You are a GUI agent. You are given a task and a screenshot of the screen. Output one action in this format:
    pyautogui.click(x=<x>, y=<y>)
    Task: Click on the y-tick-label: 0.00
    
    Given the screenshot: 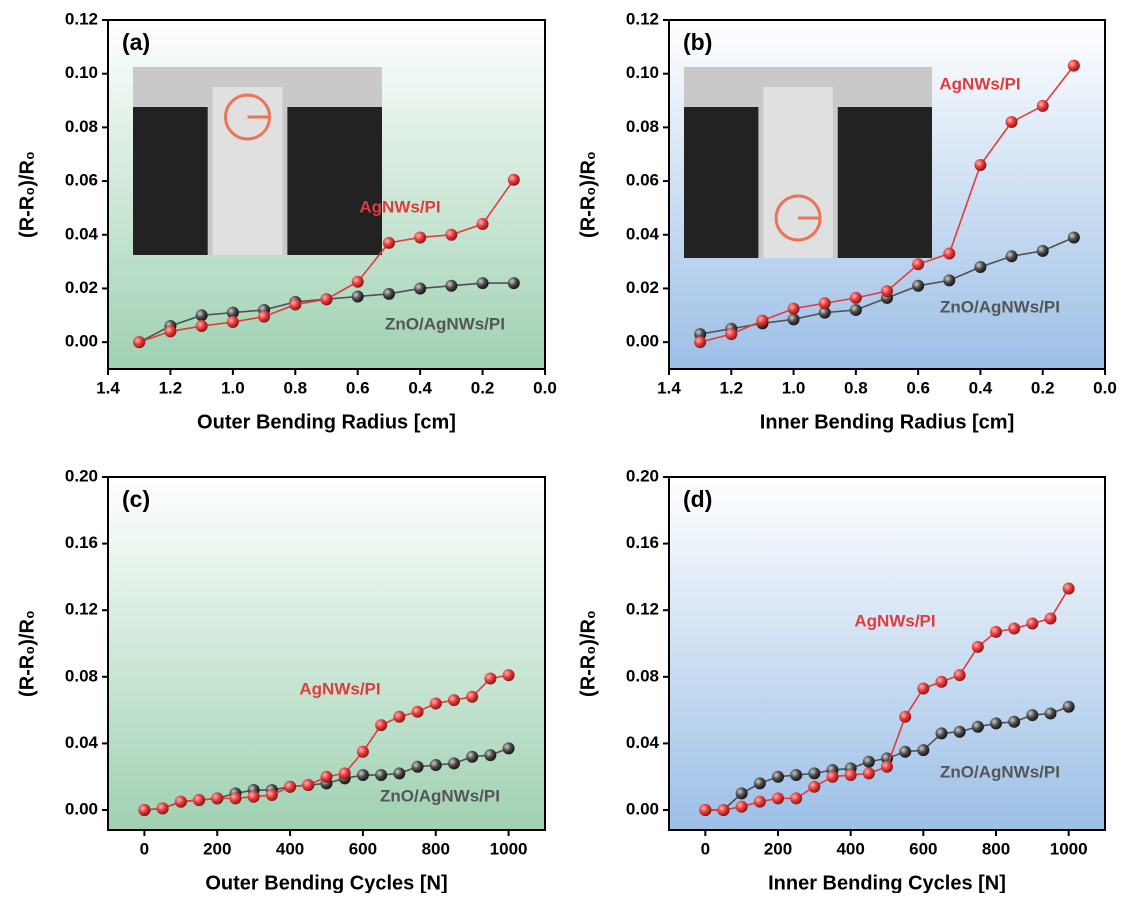 What is the action you would take?
    pyautogui.click(x=642, y=809)
    